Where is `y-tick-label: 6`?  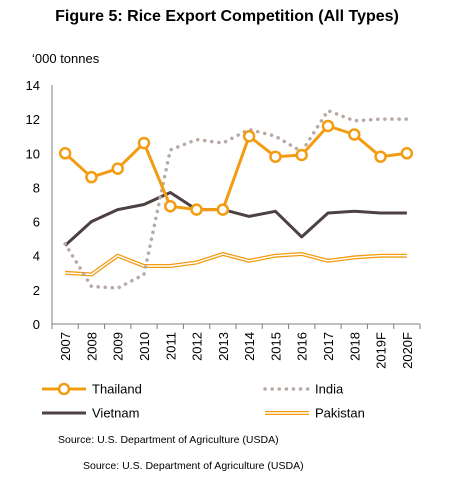
y-tick-label: 6 is located at coordinates (36, 222).